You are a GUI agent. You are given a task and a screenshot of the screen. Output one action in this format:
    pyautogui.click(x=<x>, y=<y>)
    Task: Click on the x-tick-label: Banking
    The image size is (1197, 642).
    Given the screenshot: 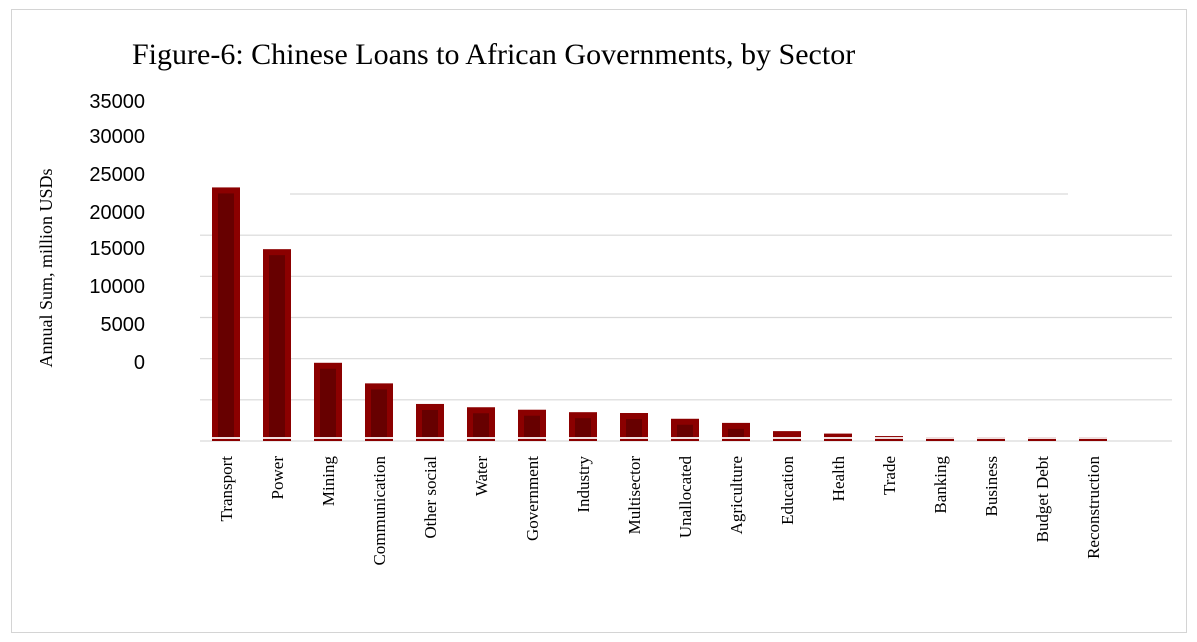 What is the action you would take?
    pyautogui.click(x=940, y=485)
    